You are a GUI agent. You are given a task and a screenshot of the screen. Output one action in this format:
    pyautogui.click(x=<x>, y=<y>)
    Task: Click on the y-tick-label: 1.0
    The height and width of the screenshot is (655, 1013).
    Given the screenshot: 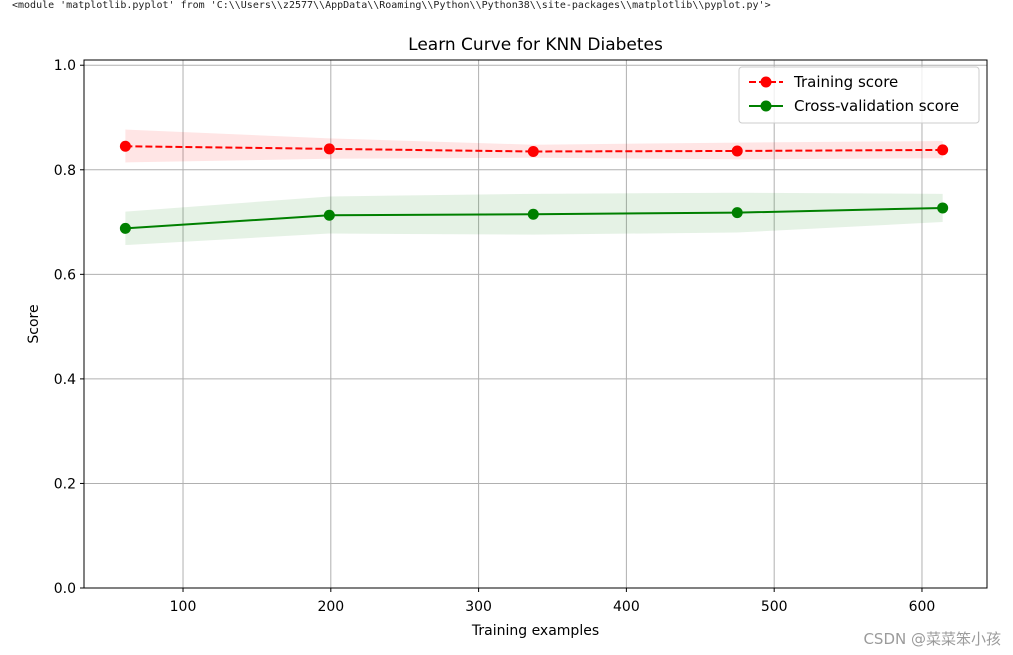 What is the action you would take?
    pyautogui.click(x=65, y=66)
    